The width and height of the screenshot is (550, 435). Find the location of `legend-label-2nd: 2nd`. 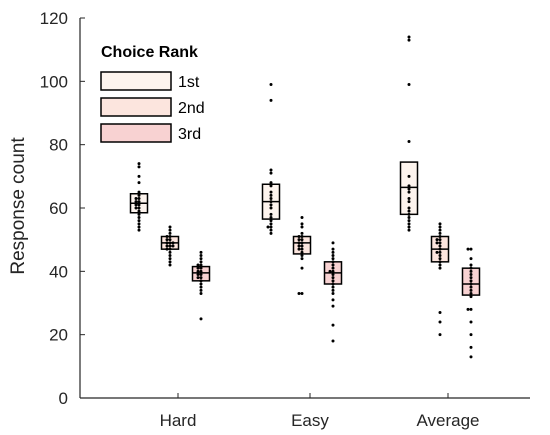

legend-label-2nd: 2nd is located at coordinates (191, 108).